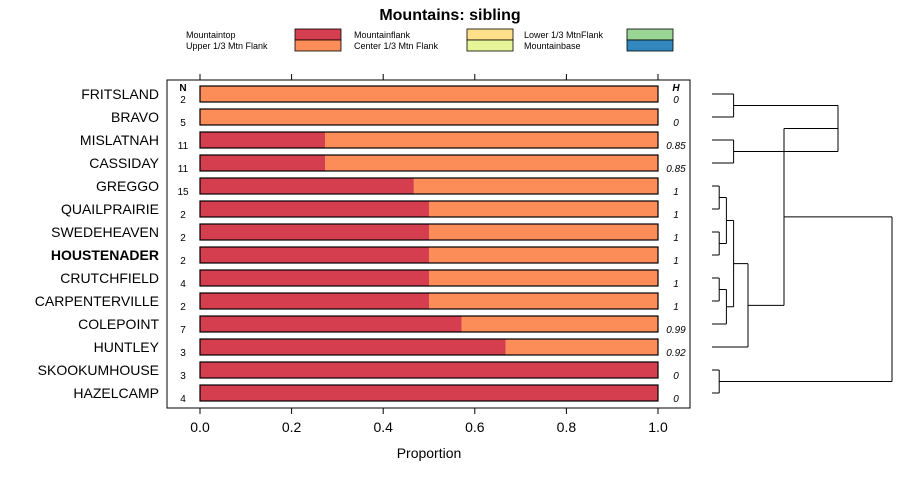 This screenshot has height=480, width=900. I want to click on n-value-quailprairie: 2, so click(183, 215).